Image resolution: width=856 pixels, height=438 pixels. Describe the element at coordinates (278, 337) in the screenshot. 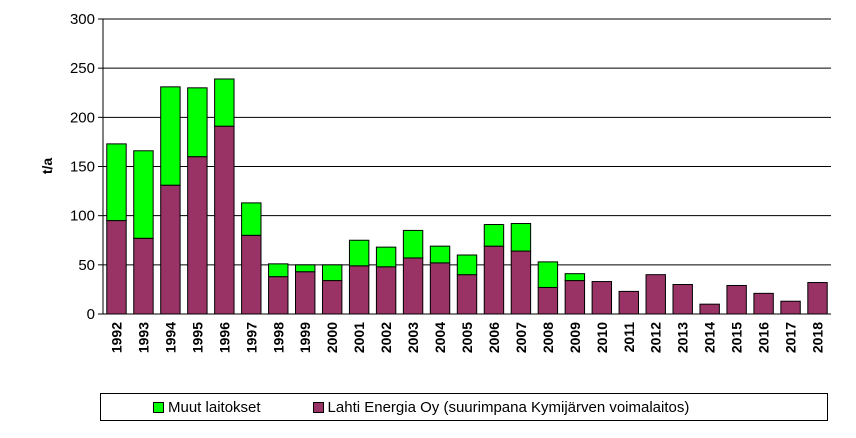

I see `x-tick-label: 1998` at that location.